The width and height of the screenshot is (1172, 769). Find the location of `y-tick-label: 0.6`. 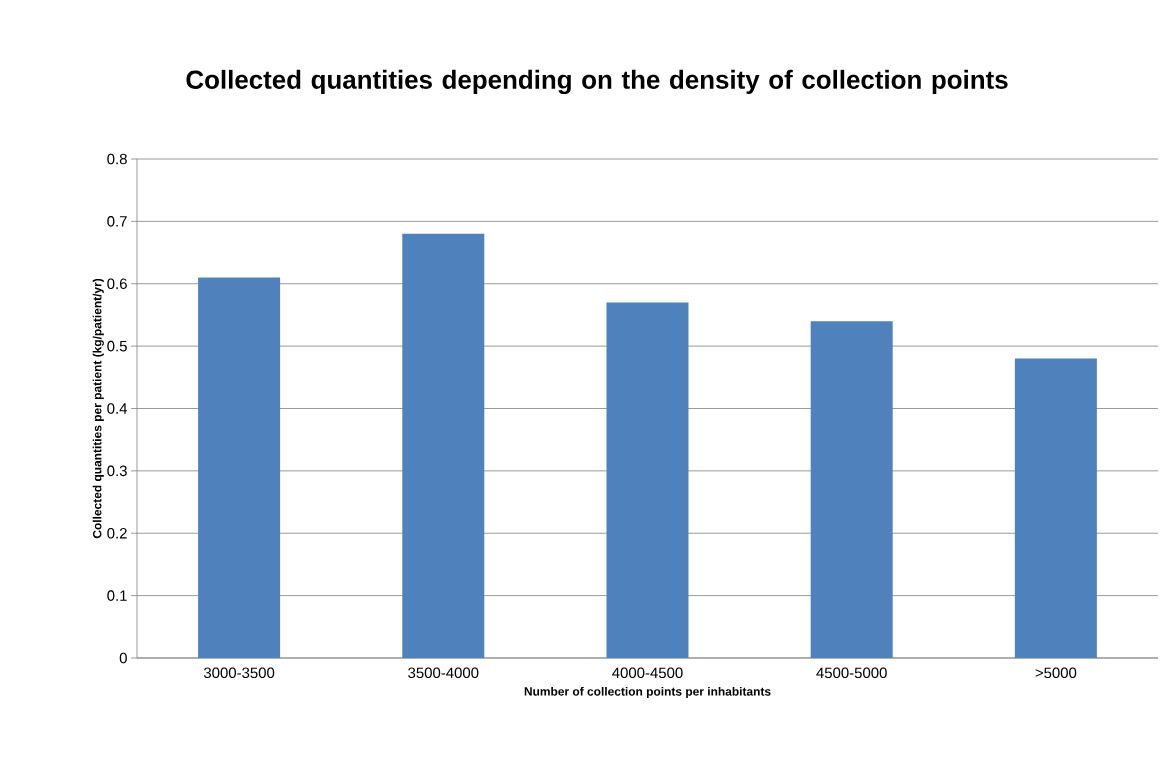

y-tick-label: 0.6 is located at coordinates (117, 284).